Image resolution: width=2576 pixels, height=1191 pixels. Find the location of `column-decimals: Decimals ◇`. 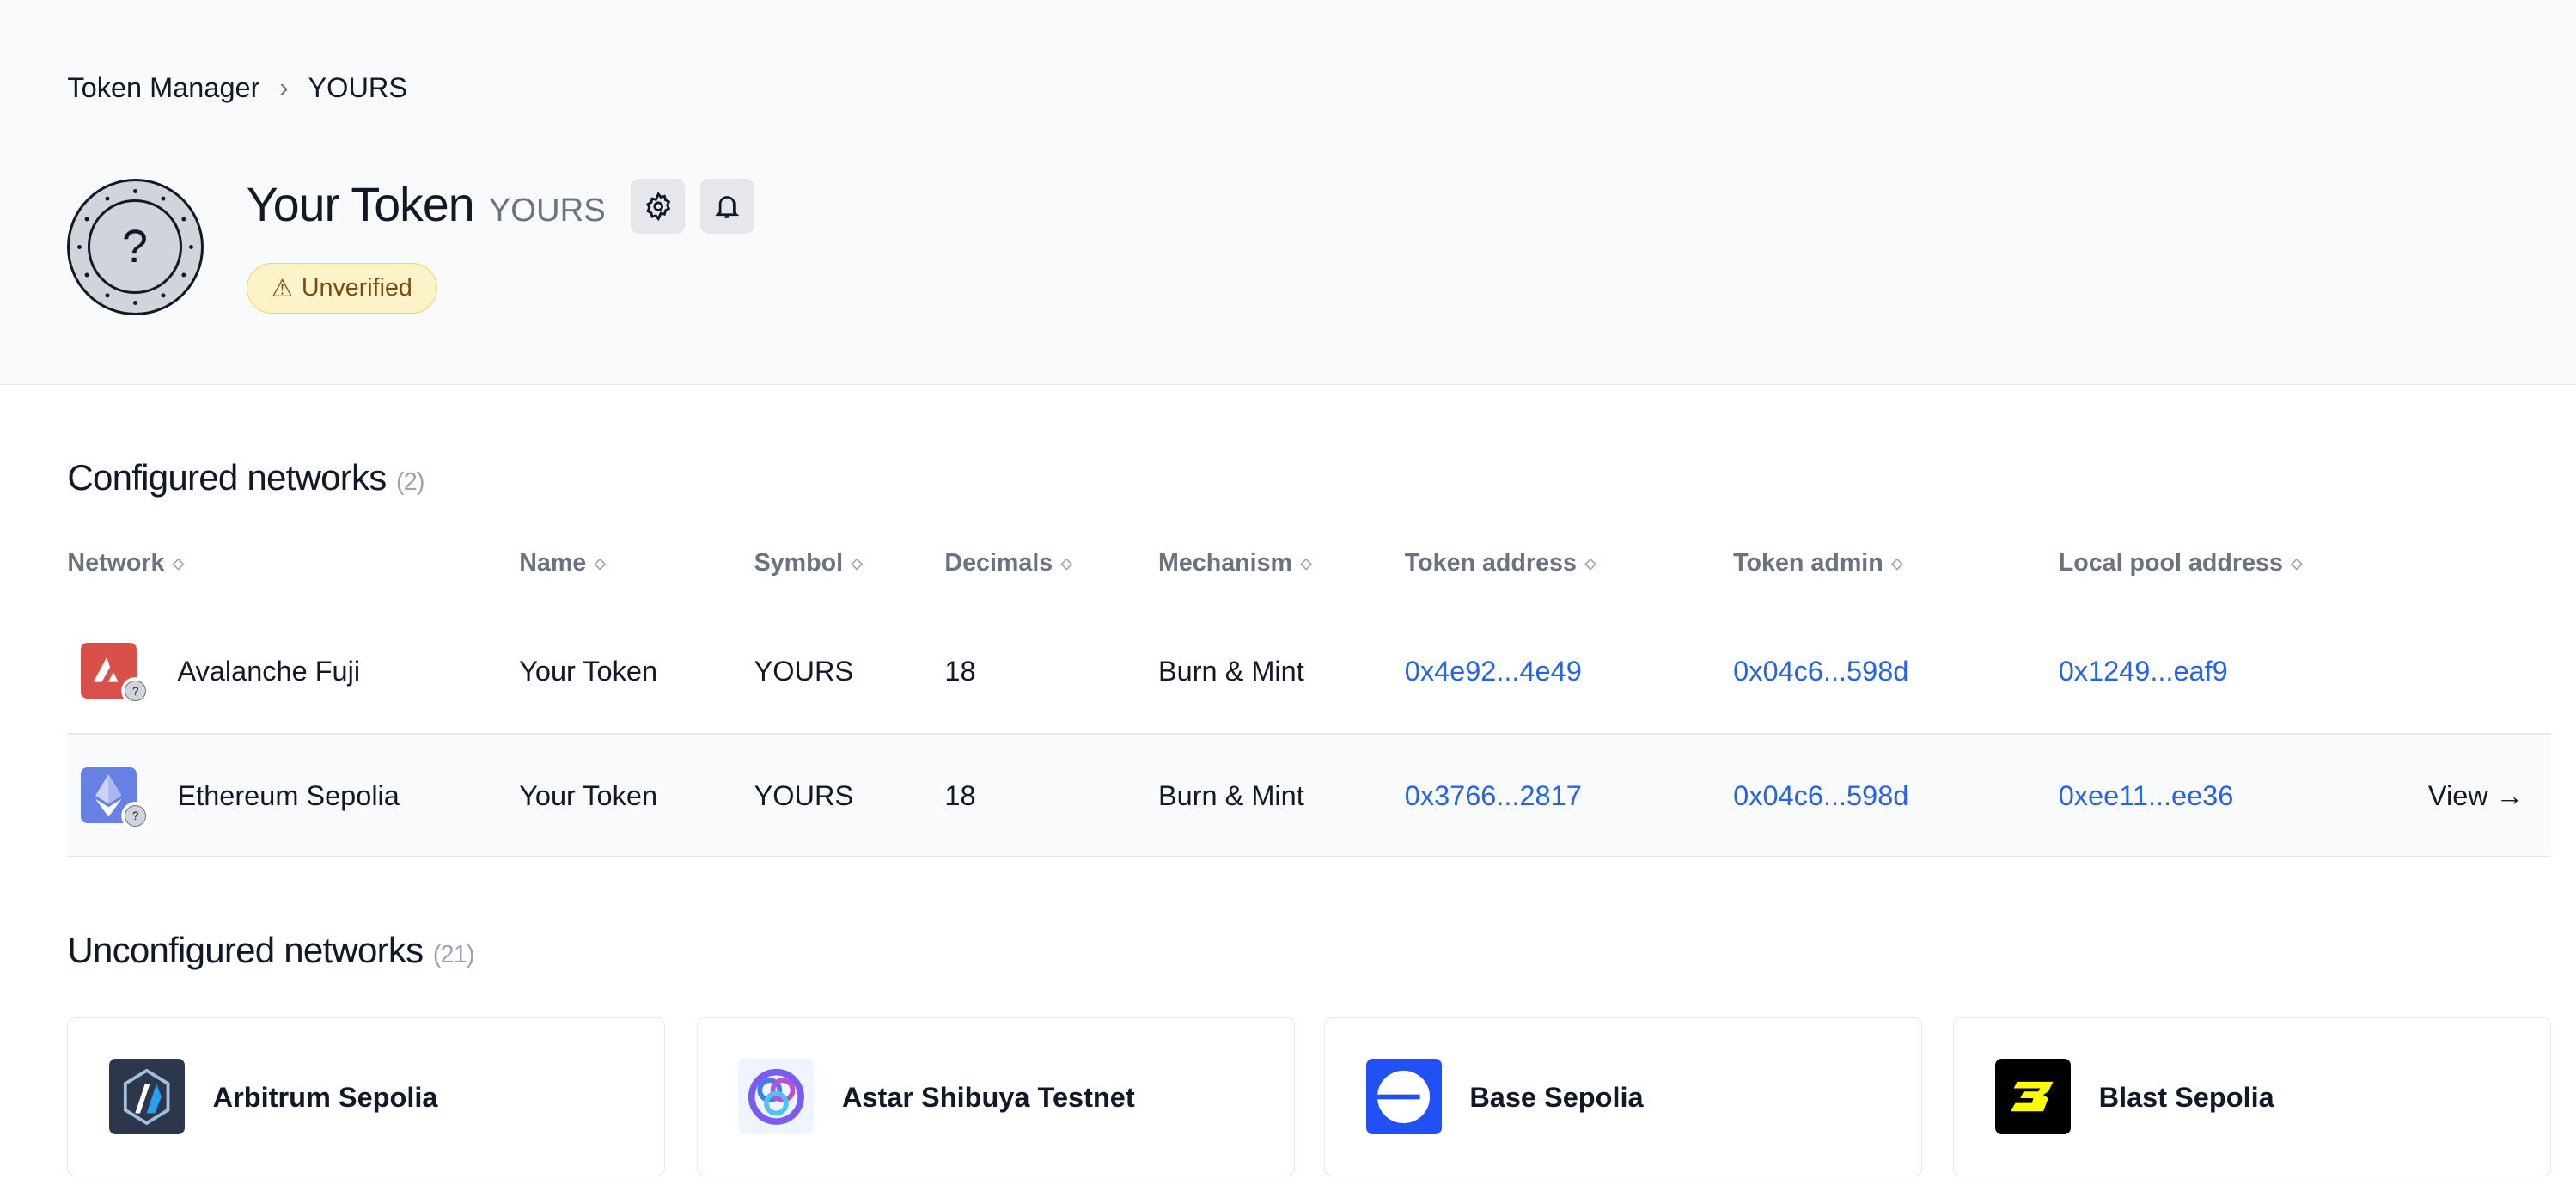

column-decimals: Decimals ◇ is located at coordinates (1008, 562).